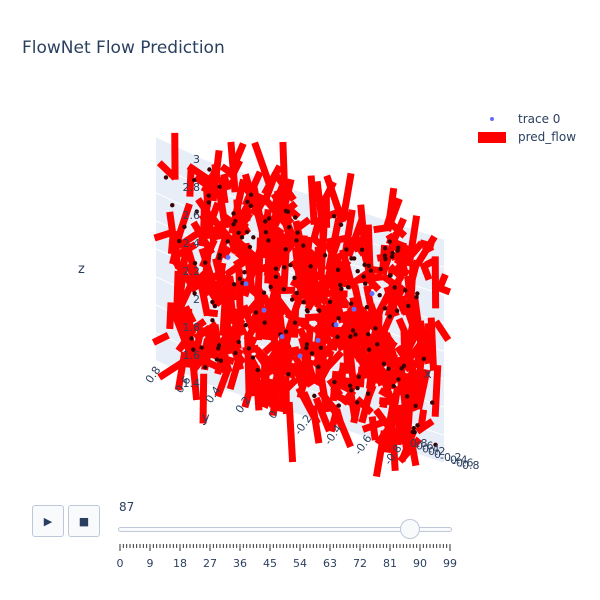  Describe the element at coordinates (547, 137) in the screenshot. I see `legend-label: pred_flow` at that location.